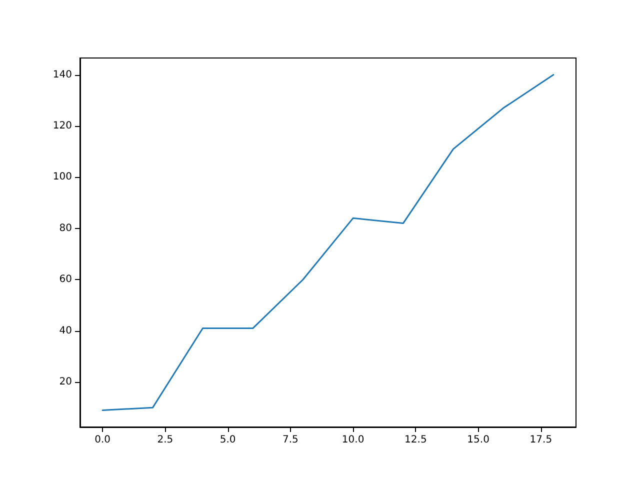  I want to click on x-tick-label: 17.5, so click(541, 440).